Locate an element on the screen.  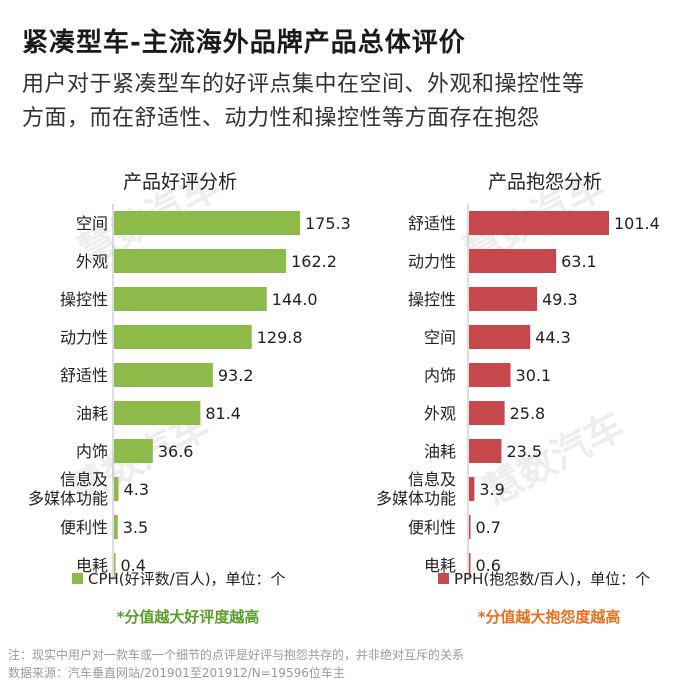
data-label: 36.6 is located at coordinates (176, 451).